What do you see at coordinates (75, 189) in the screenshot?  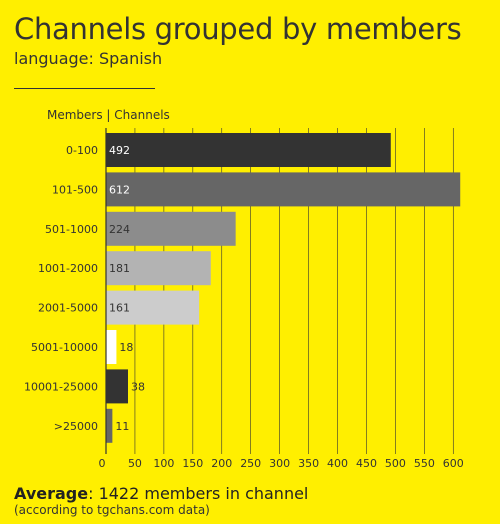 I see `category-label-1: 101-500` at bounding box center [75, 189].